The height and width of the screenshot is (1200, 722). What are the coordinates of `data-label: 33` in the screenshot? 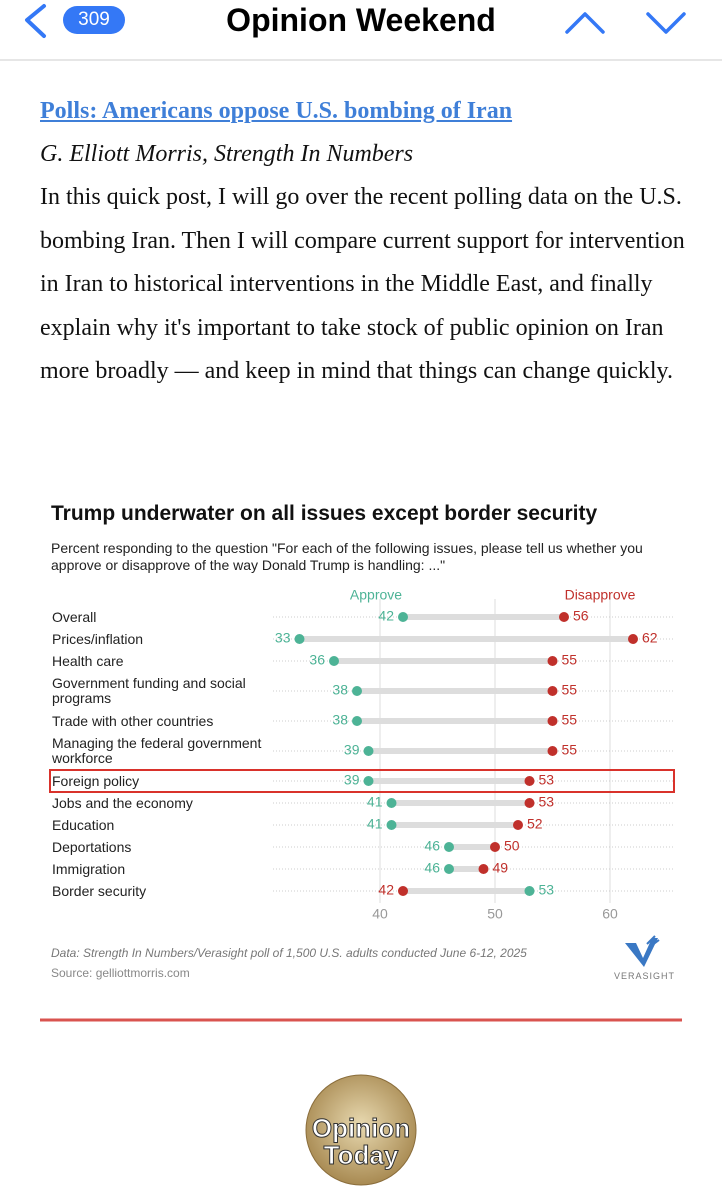 It's located at (283, 638).